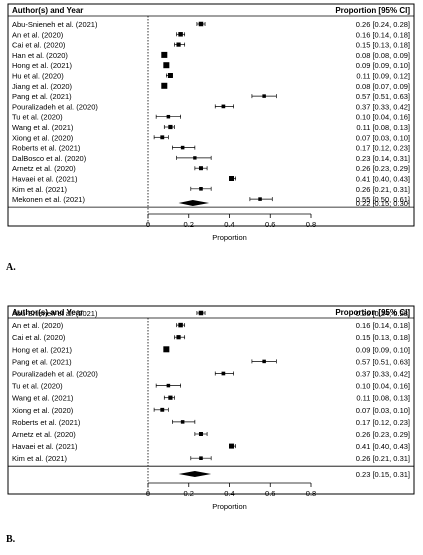  What do you see at coordinates (189, 224) in the screenshot?
I see `x-tick-label-a: 0.2` at bounding box center [189, 224].